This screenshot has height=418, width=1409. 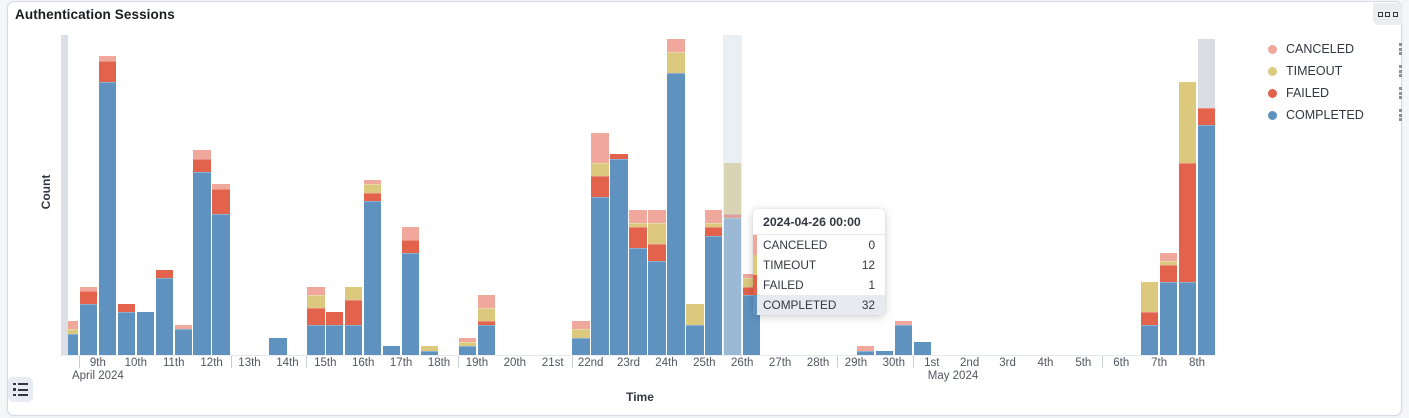 What do you see at coordinates (20, 389) in the screenshot?
I see `legend-toggle-button` at bounding box center [20, 389].